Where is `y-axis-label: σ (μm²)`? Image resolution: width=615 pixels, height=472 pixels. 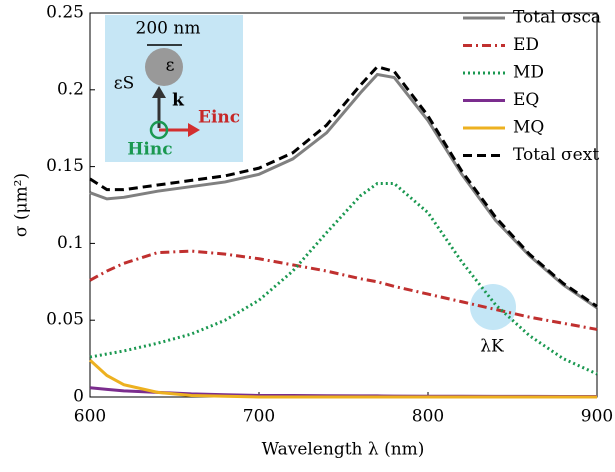
y-axis-label: σ (μm²) is located at coordinates (22, 205).